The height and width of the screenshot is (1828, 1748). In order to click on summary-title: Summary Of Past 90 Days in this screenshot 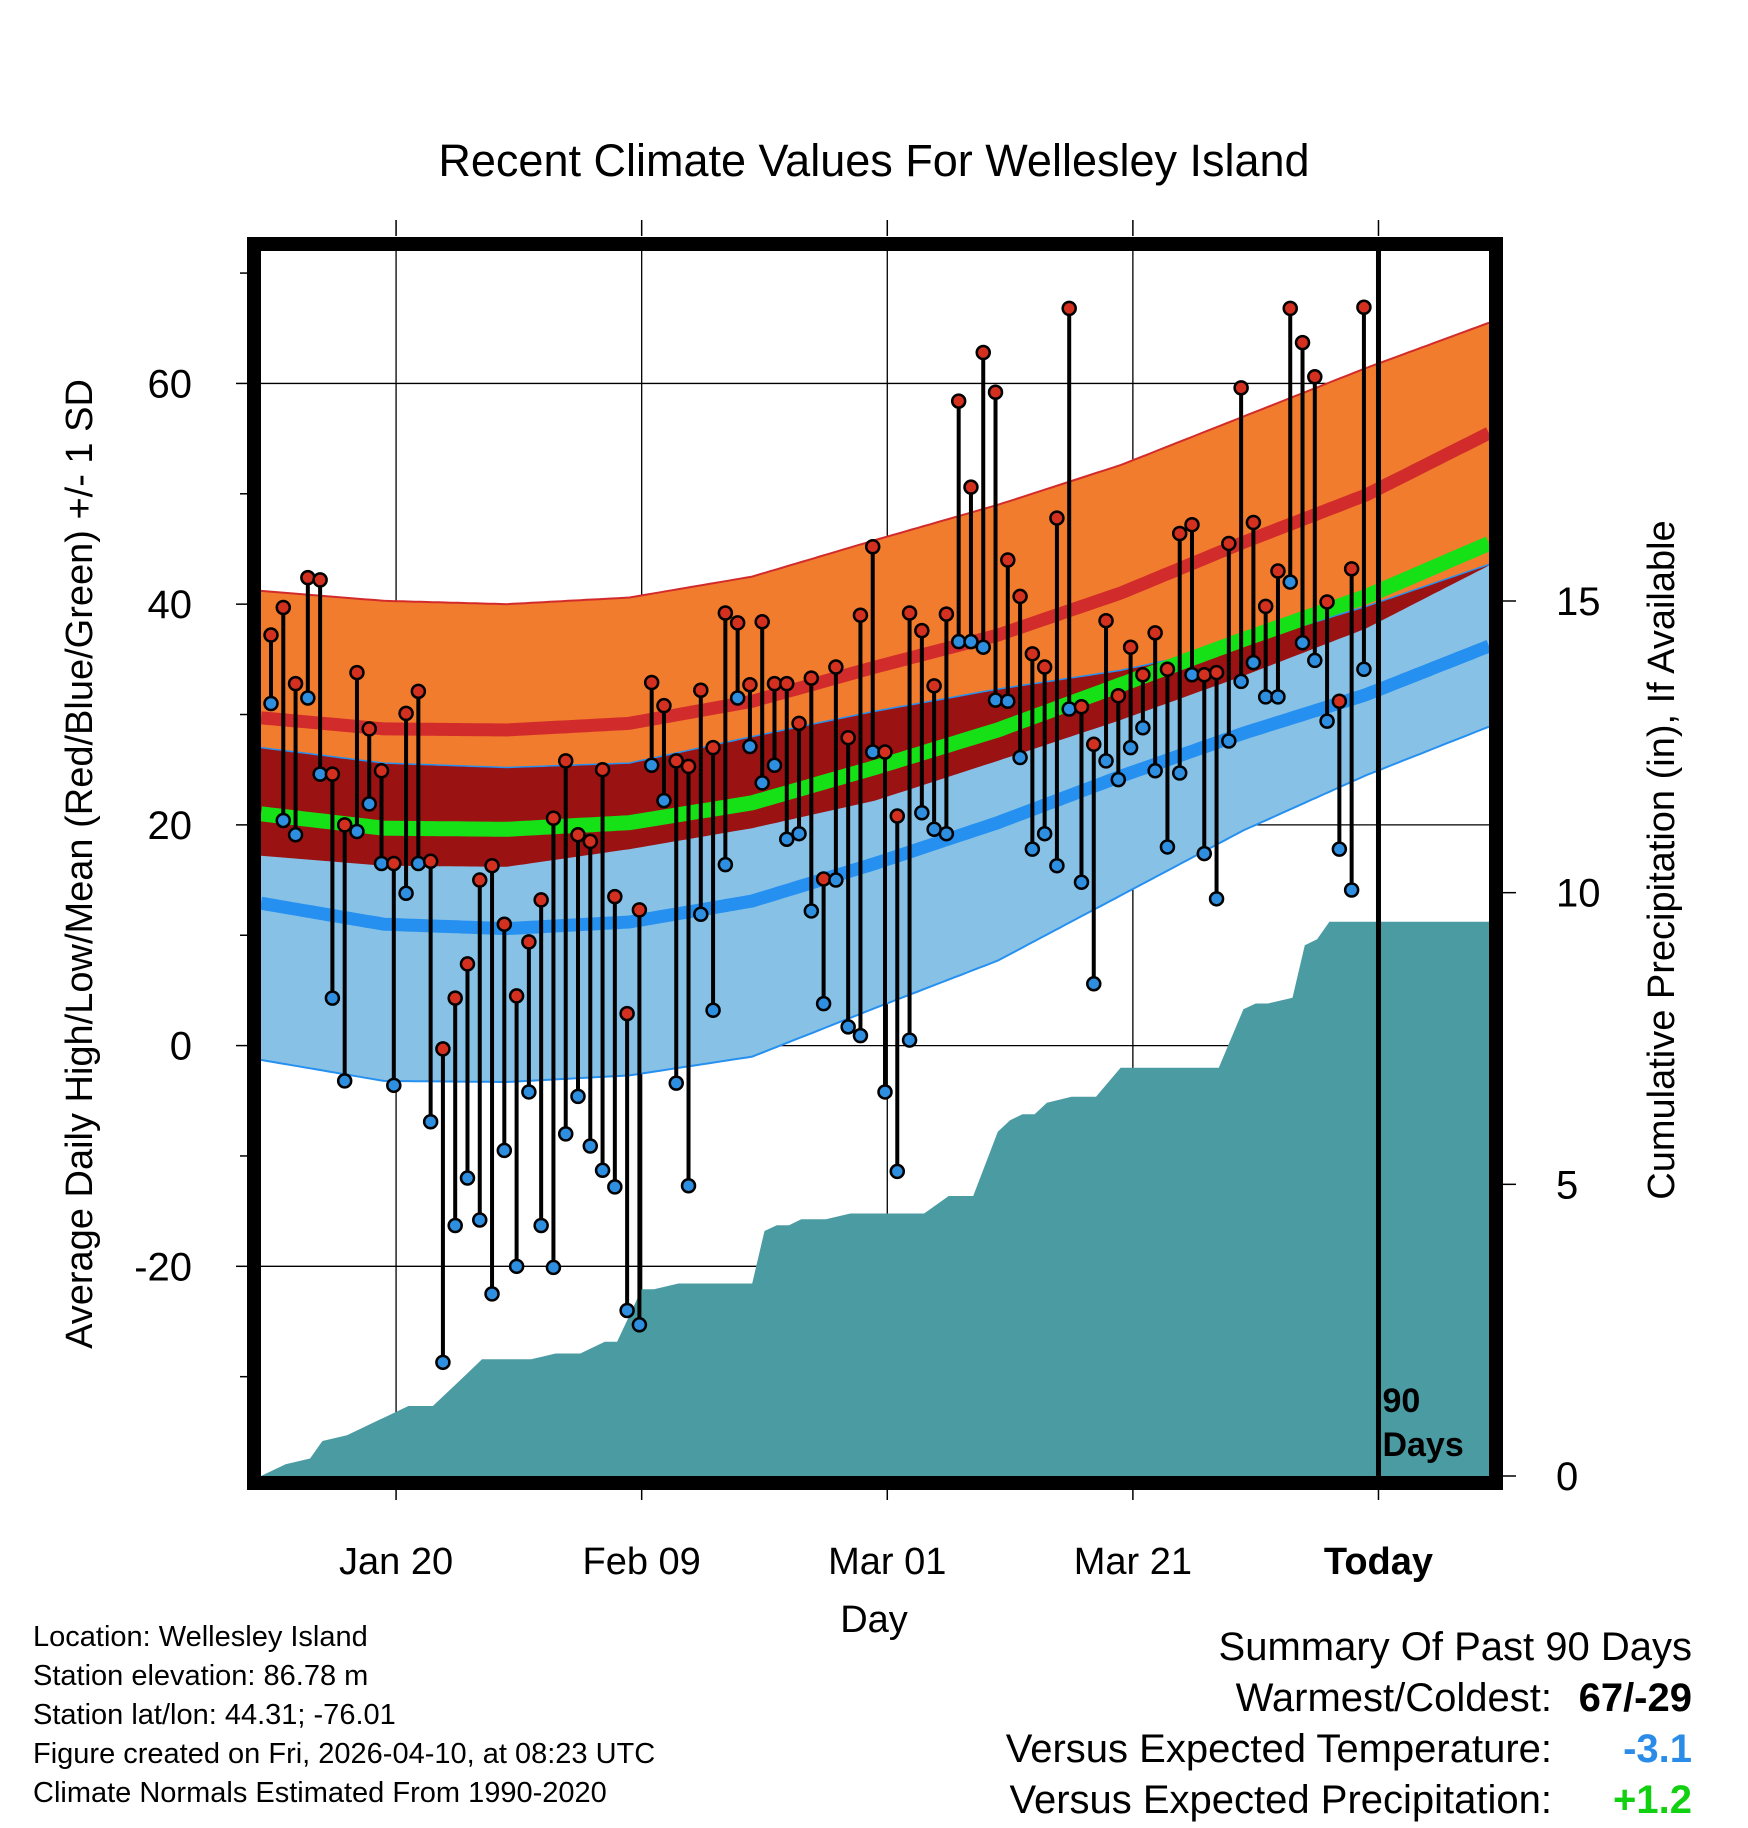, I will do `click(1455, 1647)`.